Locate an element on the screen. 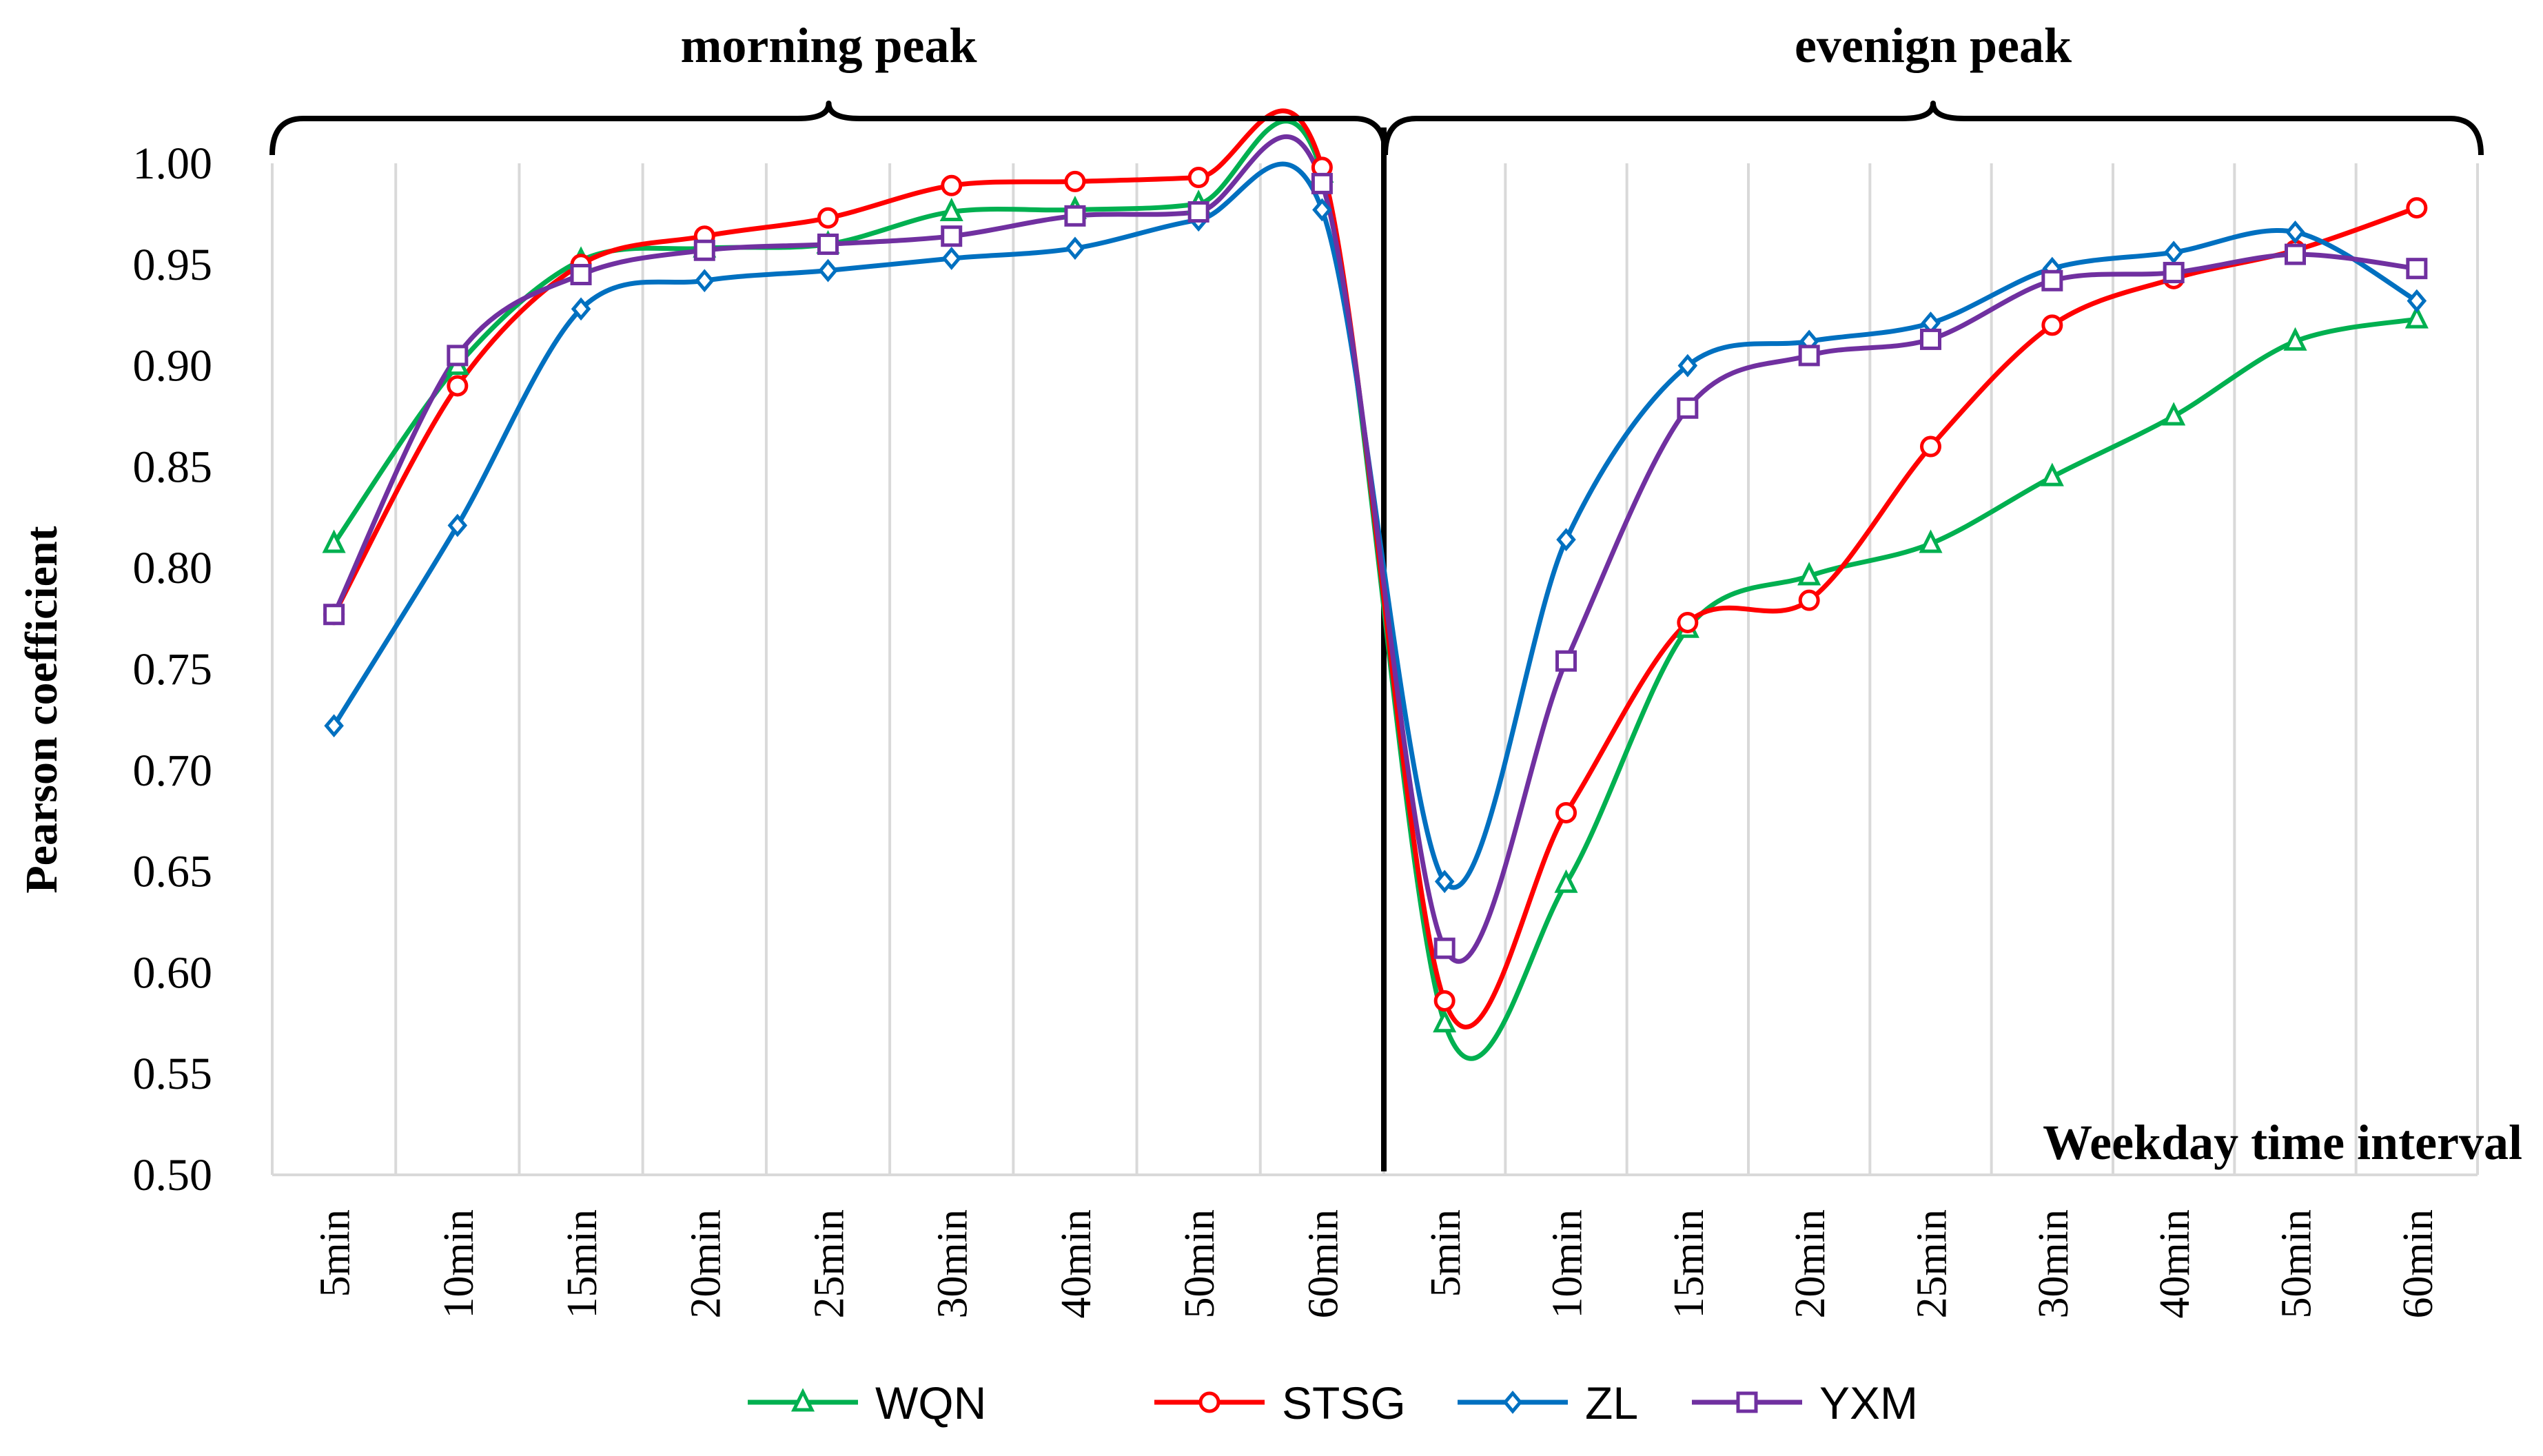 Image resolution: width=2543 pixels, height=1456 pixels. legend-label-wqn: WQN is located at coordinates (931, 1402).